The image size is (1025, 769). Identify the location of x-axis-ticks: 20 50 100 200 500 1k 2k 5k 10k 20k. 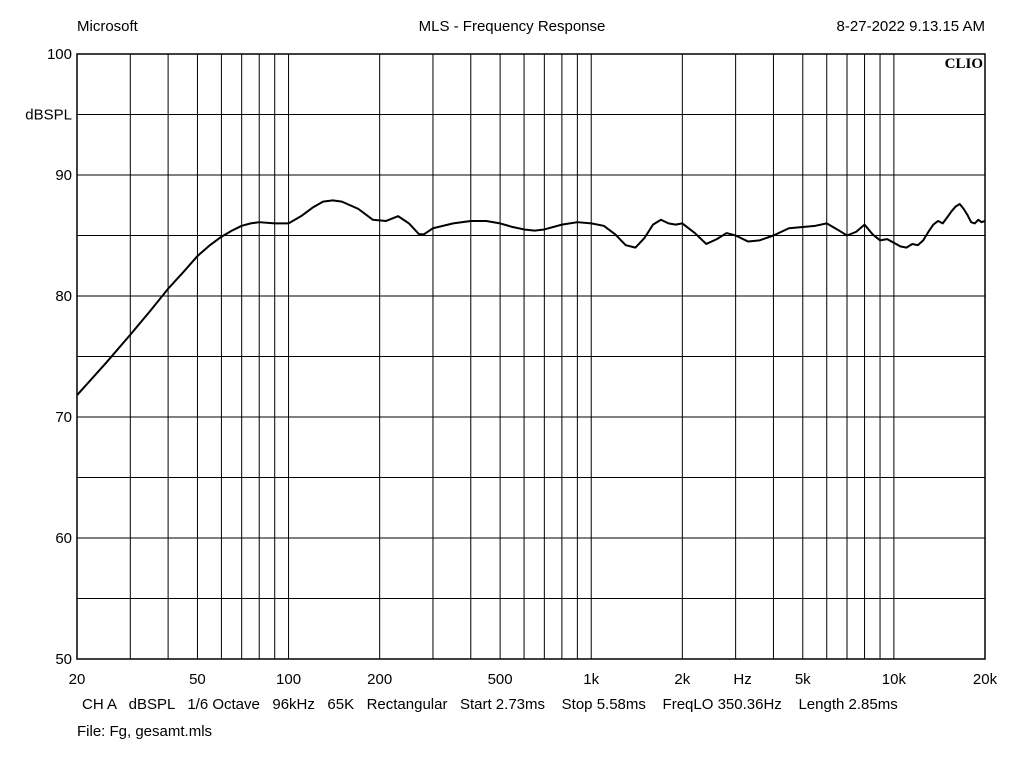
(533, 679).